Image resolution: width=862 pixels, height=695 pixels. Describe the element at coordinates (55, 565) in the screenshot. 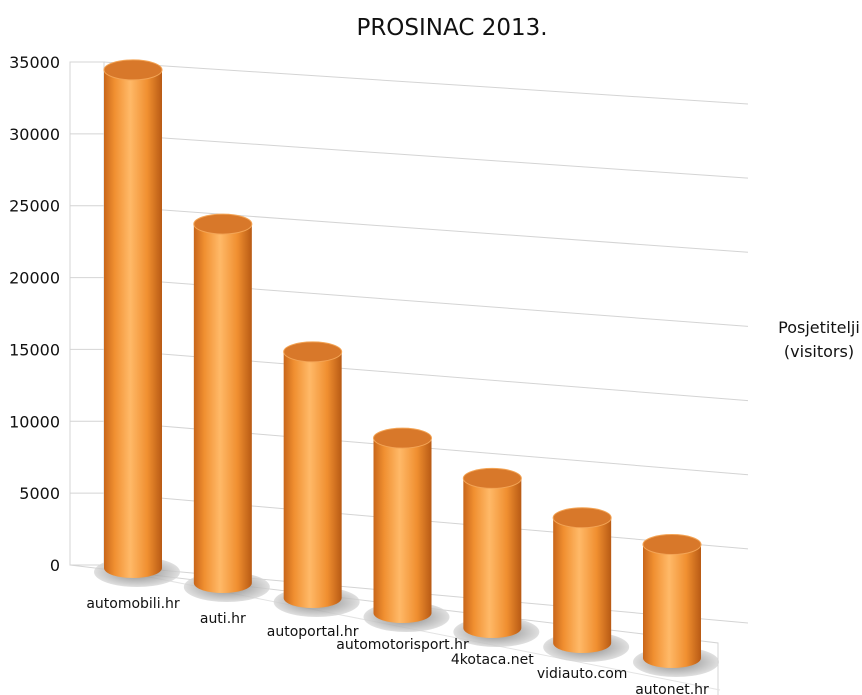

I see `y-tick-label: 0` at that location.